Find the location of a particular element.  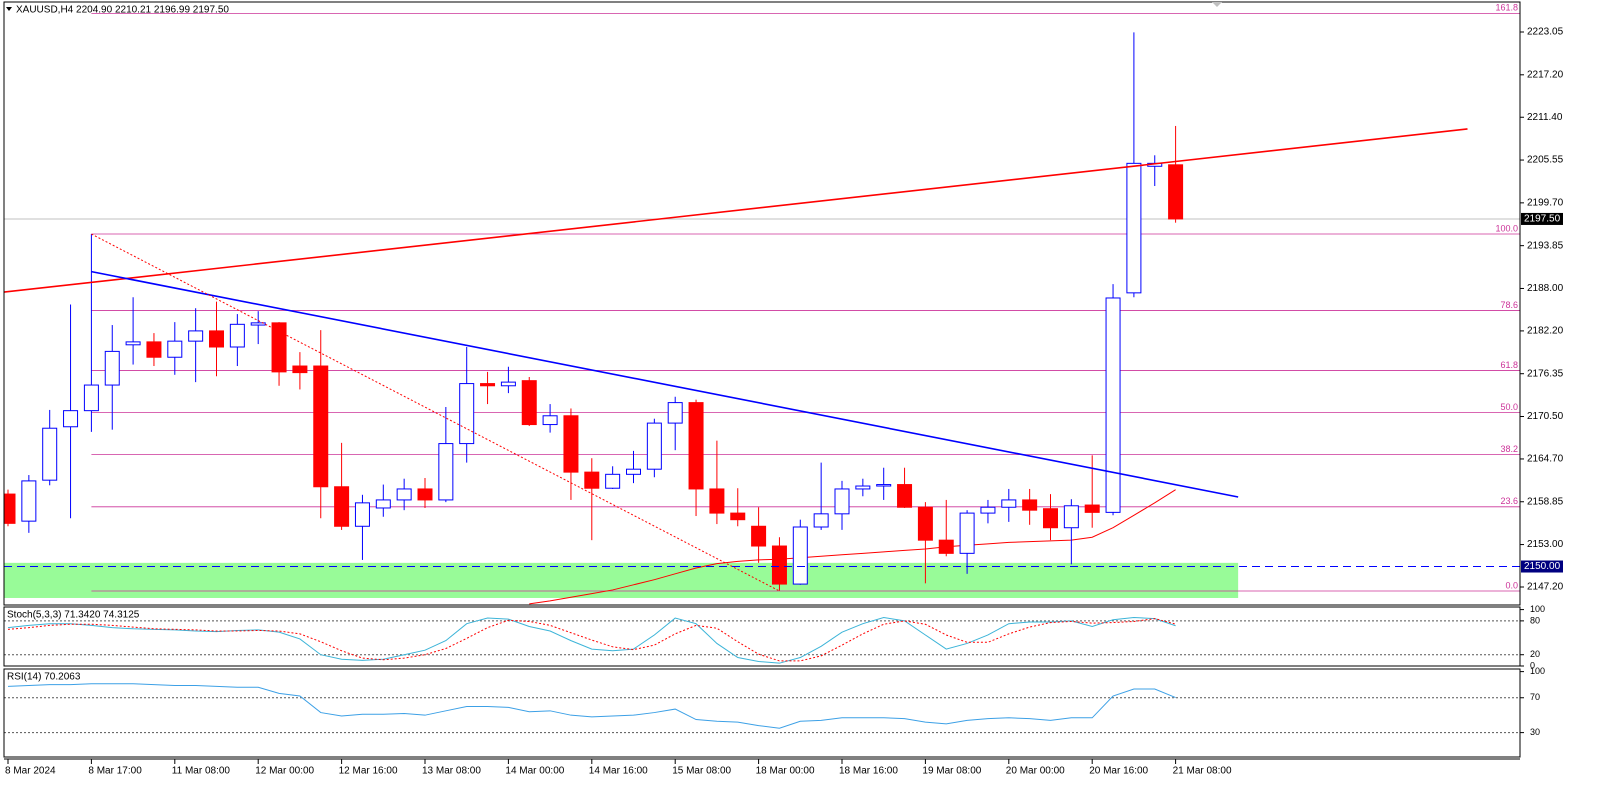

y-tick-label: 2188.00 is located at coordinates (1545, 288).